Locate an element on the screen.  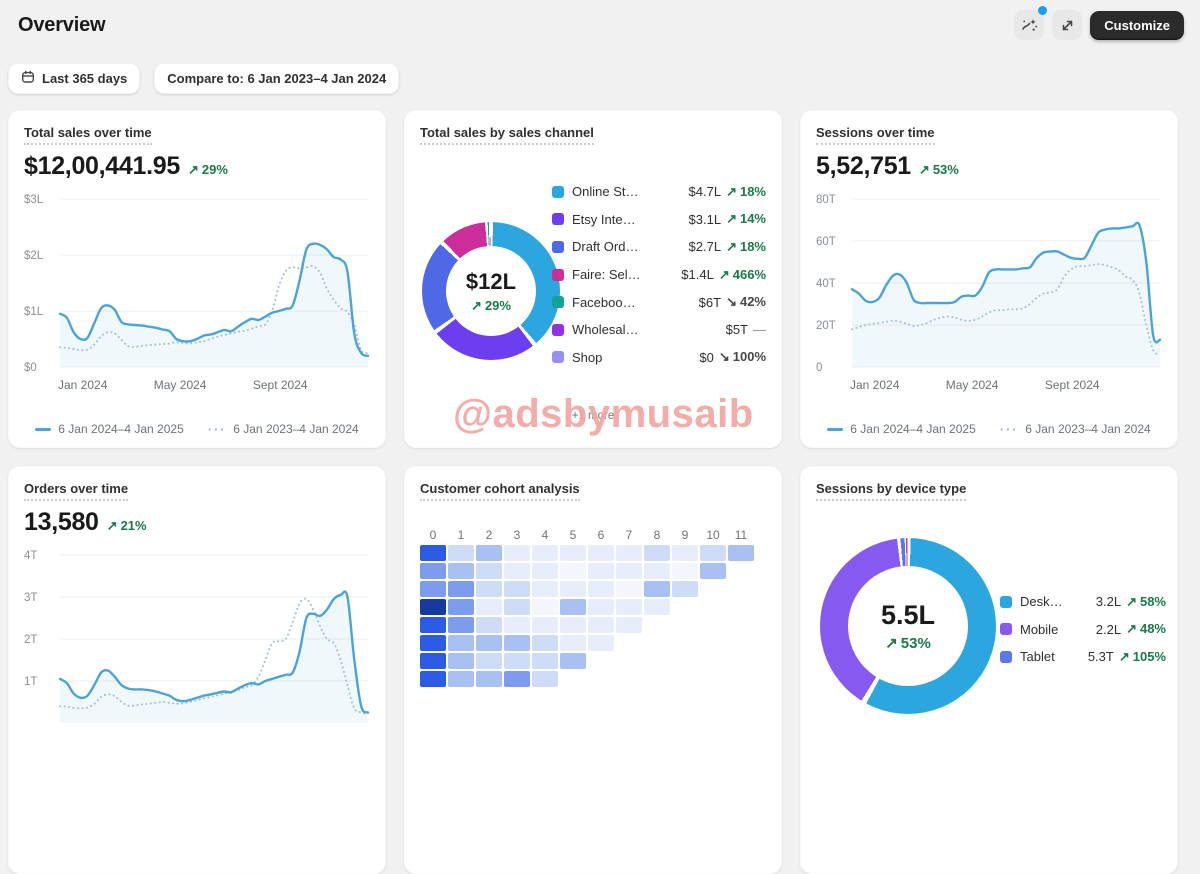
svg-text: 1T is located at coordinates (30, 682).